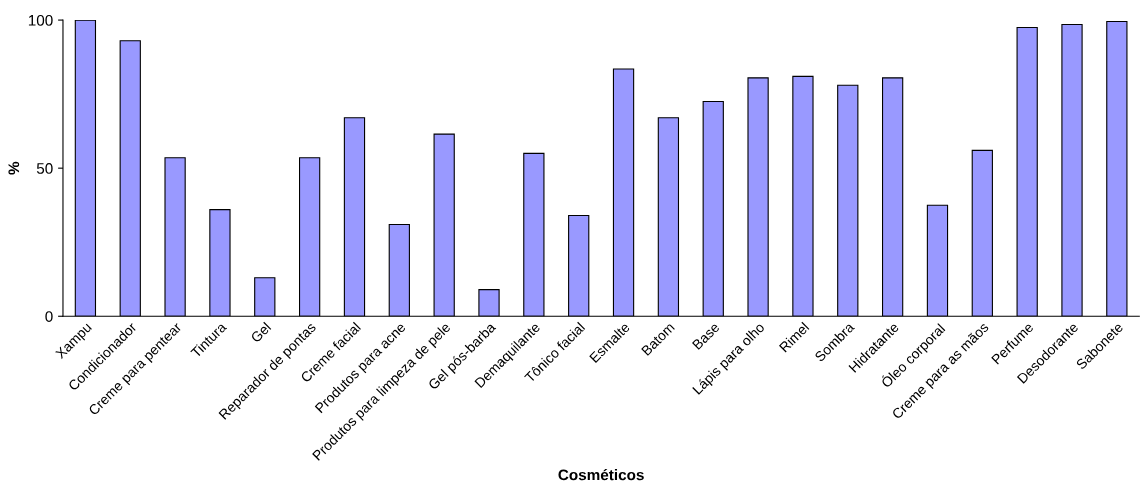  Describe the element at coordinates (40, 20) in the screenshot. I see `y-tick-label: 100` at that location.